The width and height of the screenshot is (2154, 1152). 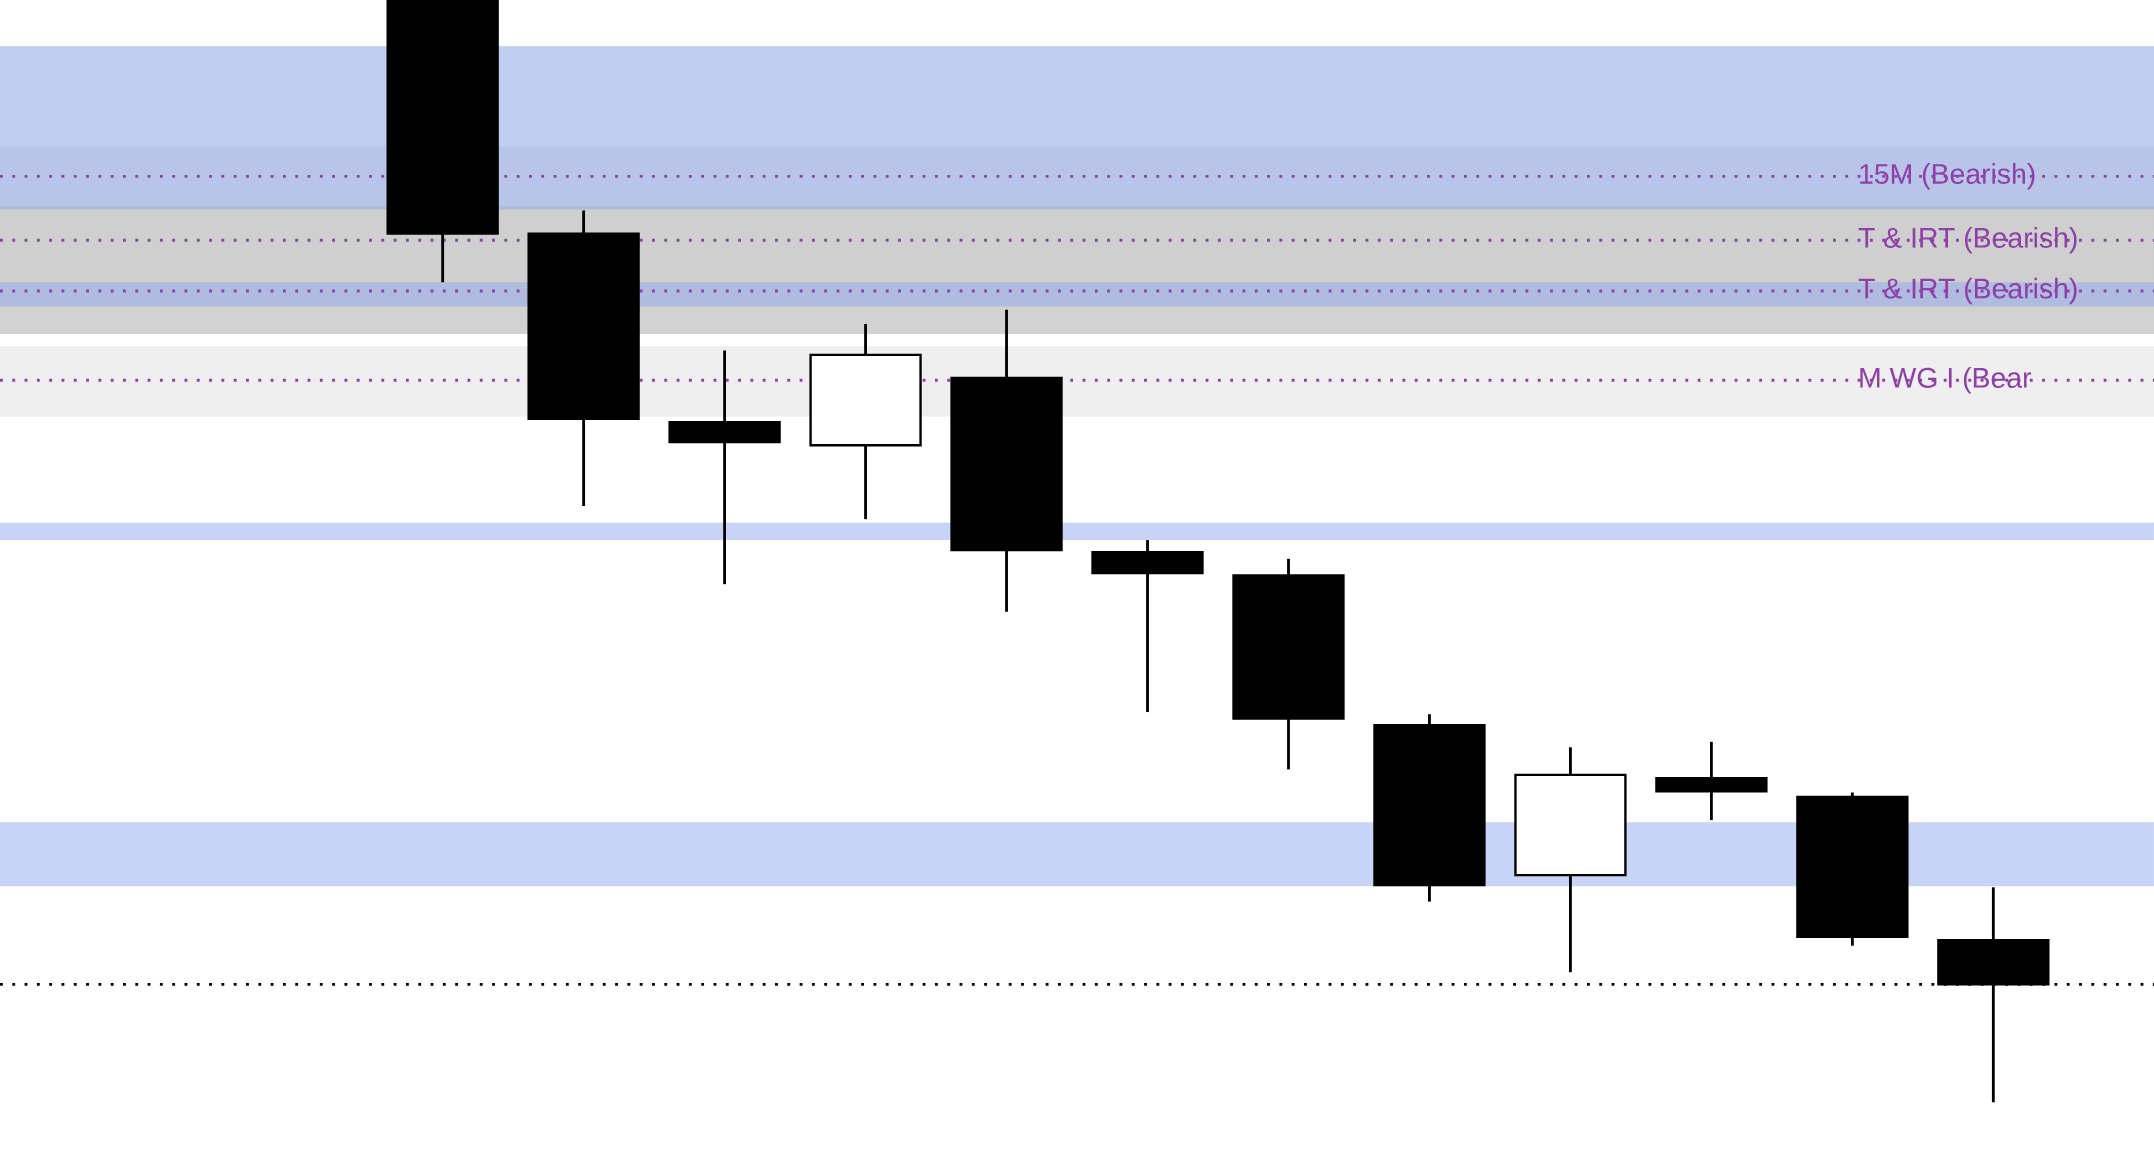 I want to click on ref-line-label: M WG I (Bear, so click(x=1946, y=380).